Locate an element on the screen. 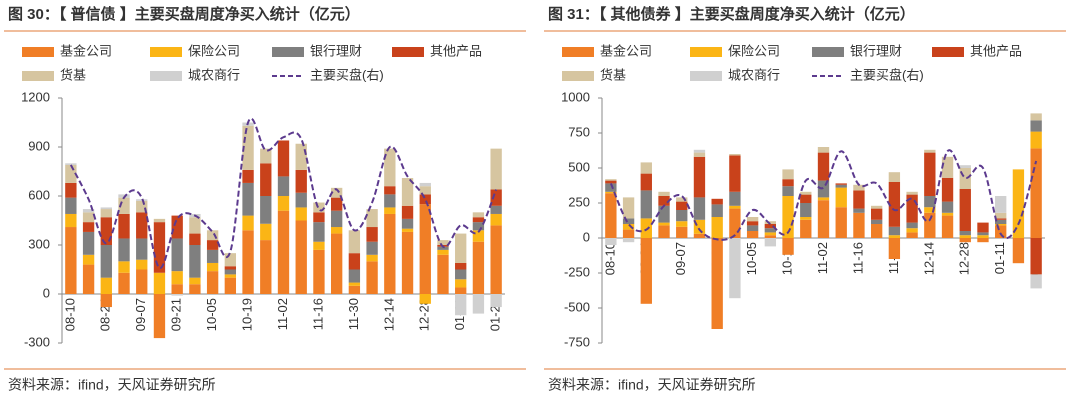  x-tick-label: 11-02 is located at coordinates (822, 258).